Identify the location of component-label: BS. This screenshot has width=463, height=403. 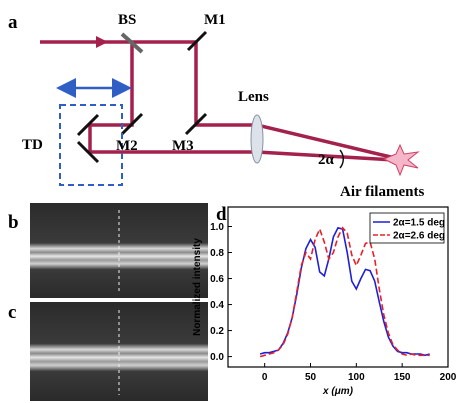
(127, 20).